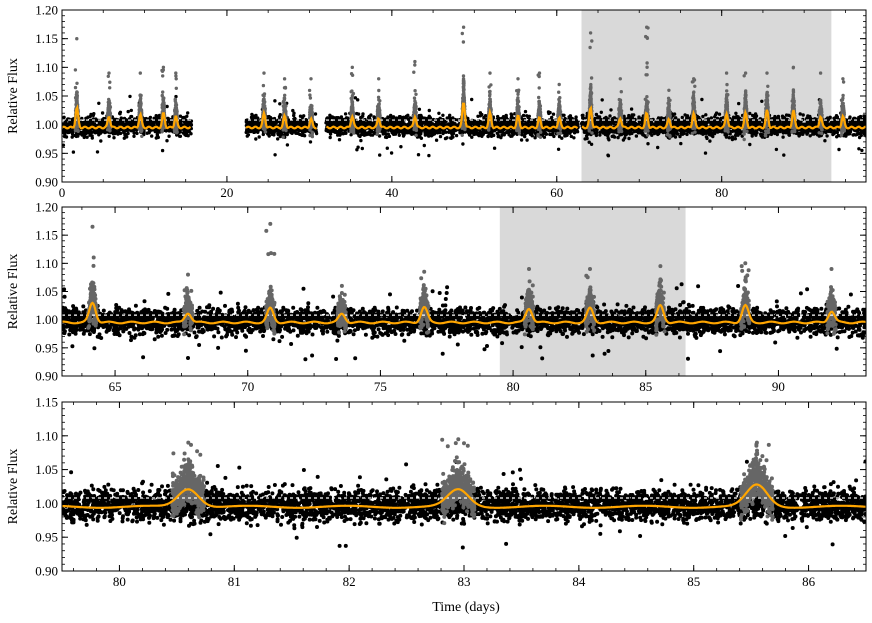 This screenshot has height=623, width=872. Describe the element at coordinates (466, 607) in the screenshot. I see `x-axis-label: Time (days)` at that location.